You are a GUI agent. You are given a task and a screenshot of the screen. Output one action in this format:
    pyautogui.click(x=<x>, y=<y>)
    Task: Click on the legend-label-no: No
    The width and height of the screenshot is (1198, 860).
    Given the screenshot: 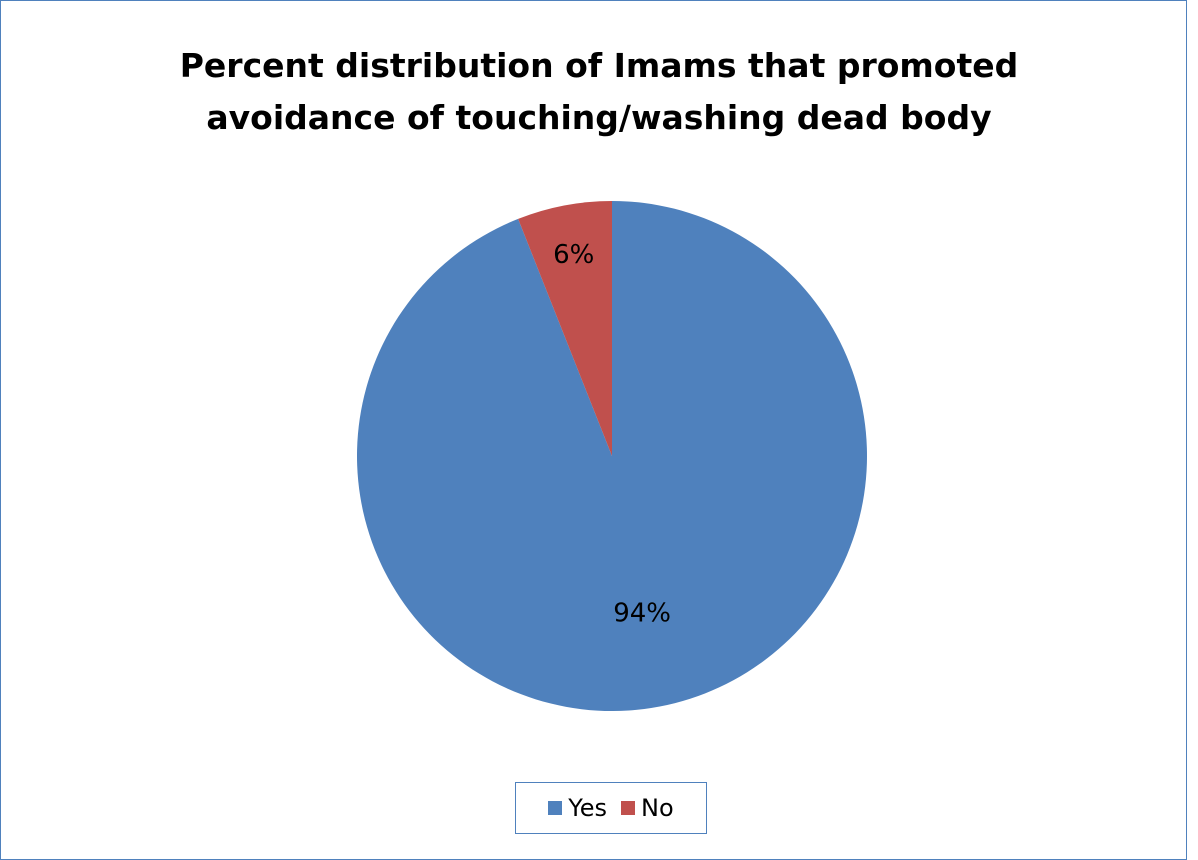 What is the action you would take?
    pyautogui.click(x=657, y=808)
    